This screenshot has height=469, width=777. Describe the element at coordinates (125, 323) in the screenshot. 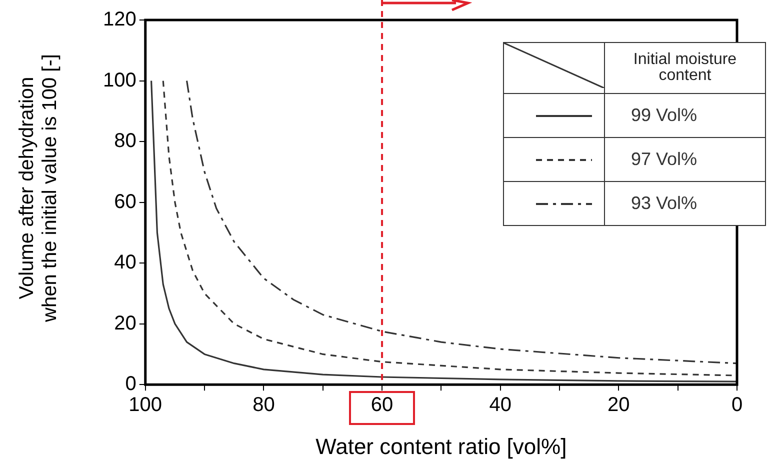

I see `y-tick-label: 20` at that location.